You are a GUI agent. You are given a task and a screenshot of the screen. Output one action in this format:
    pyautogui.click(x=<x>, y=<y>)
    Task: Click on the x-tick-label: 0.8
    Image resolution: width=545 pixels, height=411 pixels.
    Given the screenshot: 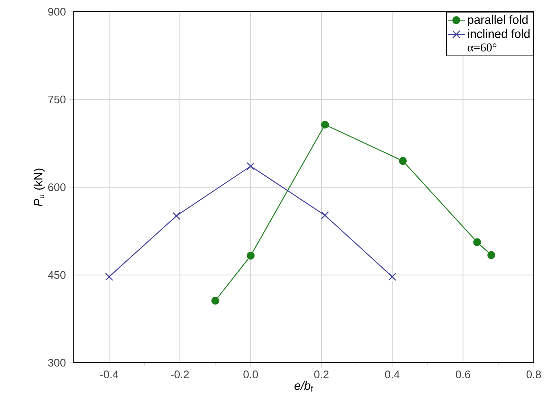 What is the action you would take?
    pyautogui.click(x=534, y=374)
    